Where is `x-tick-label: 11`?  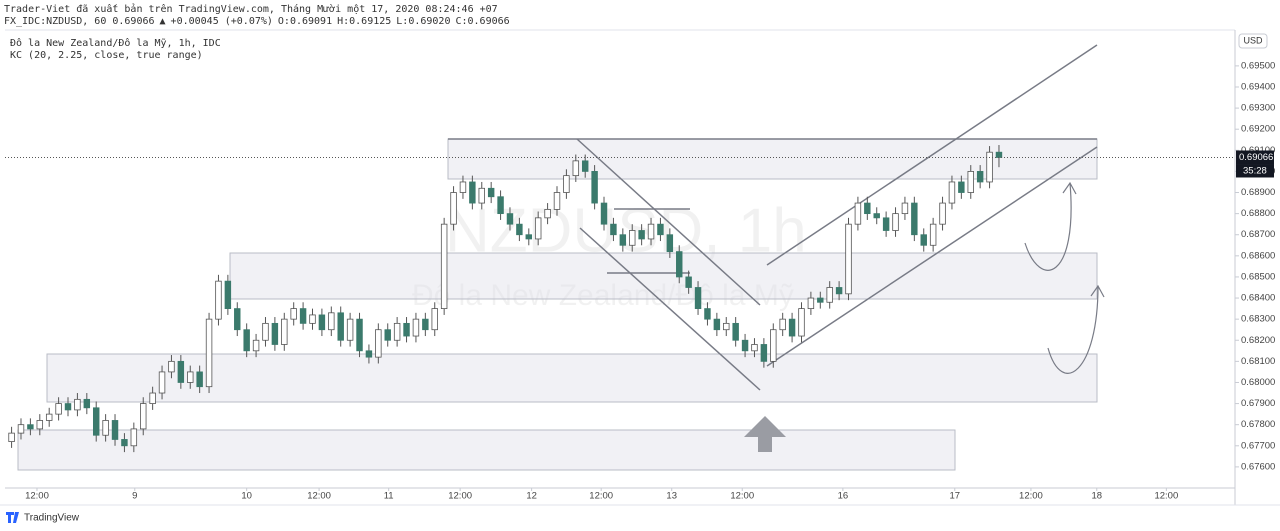 x-tick-label: 11 is located at coordinates (389, 496).